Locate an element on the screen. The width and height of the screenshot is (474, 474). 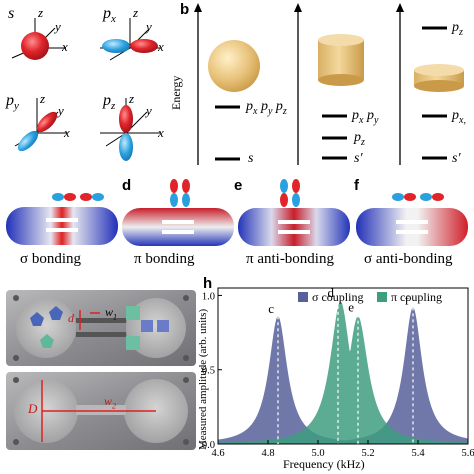
legend-swatch-pi is located at coordinates (382, 297).